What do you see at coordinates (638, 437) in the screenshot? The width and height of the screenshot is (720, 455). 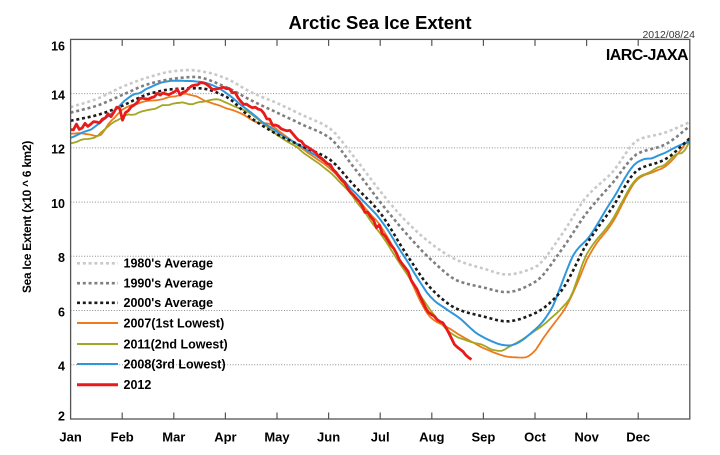 I see `svg-text: Dec` at bounding box center [638, 437].